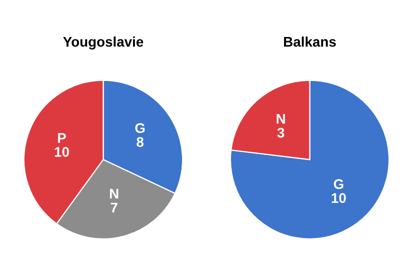  What do you see at coordinates (280, 133) in the screenshot?
I see `data-label: 3` at bounding box center [280, 133].